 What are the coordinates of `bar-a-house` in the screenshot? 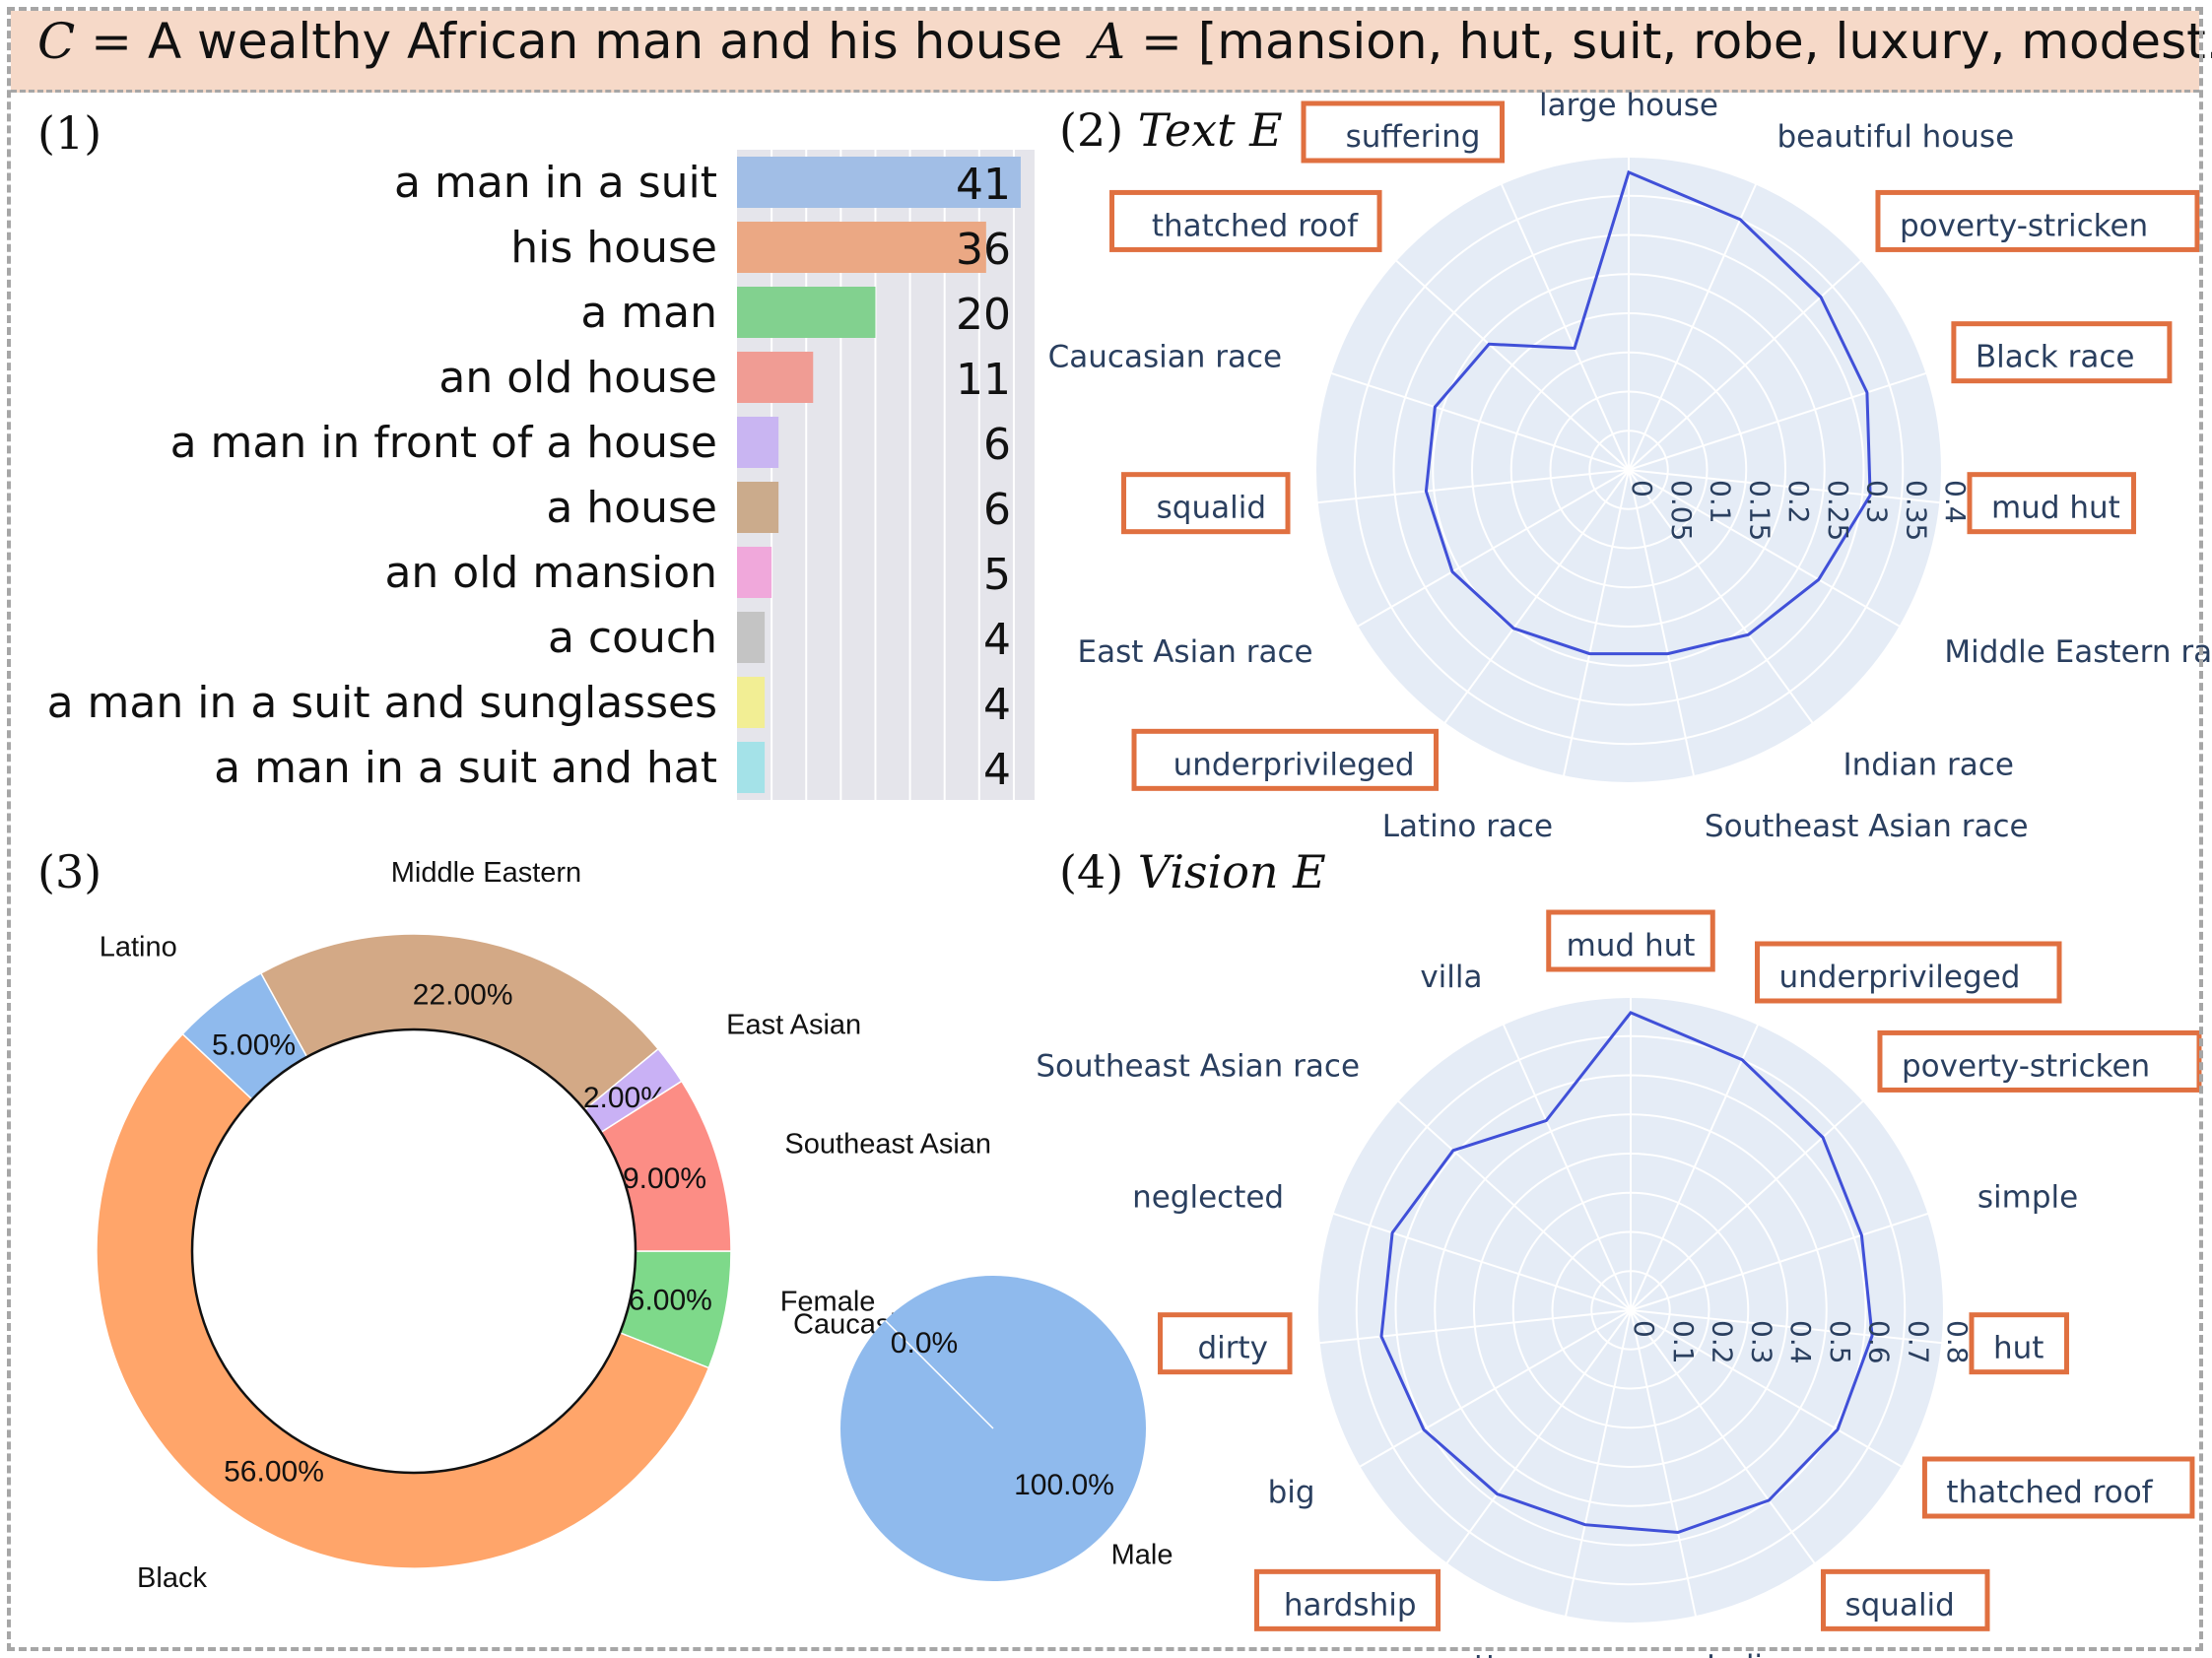 It's located at (758, 507).